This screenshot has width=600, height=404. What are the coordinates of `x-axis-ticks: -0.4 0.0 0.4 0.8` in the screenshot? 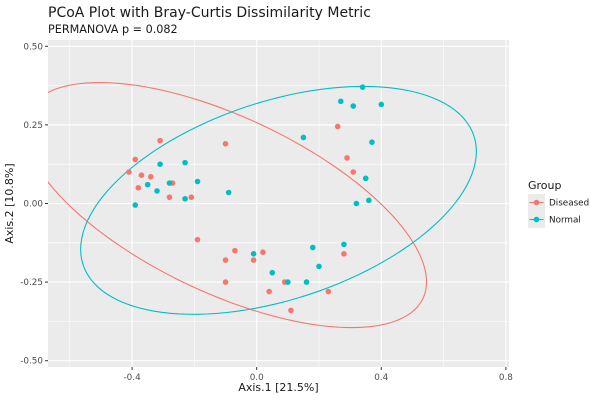 It's located at (318, 375).